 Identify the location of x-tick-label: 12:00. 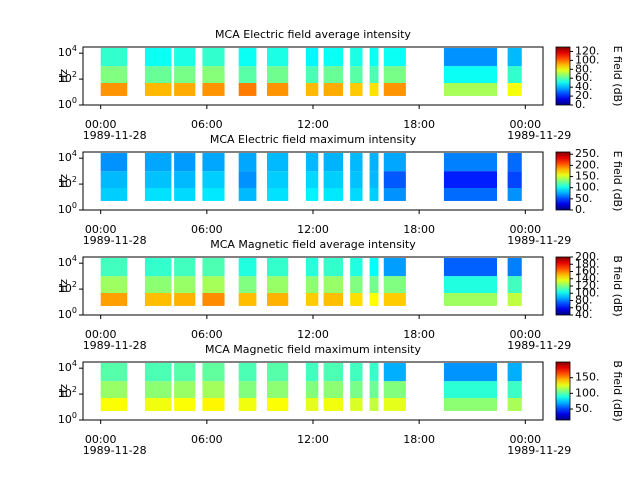
(313, 124).